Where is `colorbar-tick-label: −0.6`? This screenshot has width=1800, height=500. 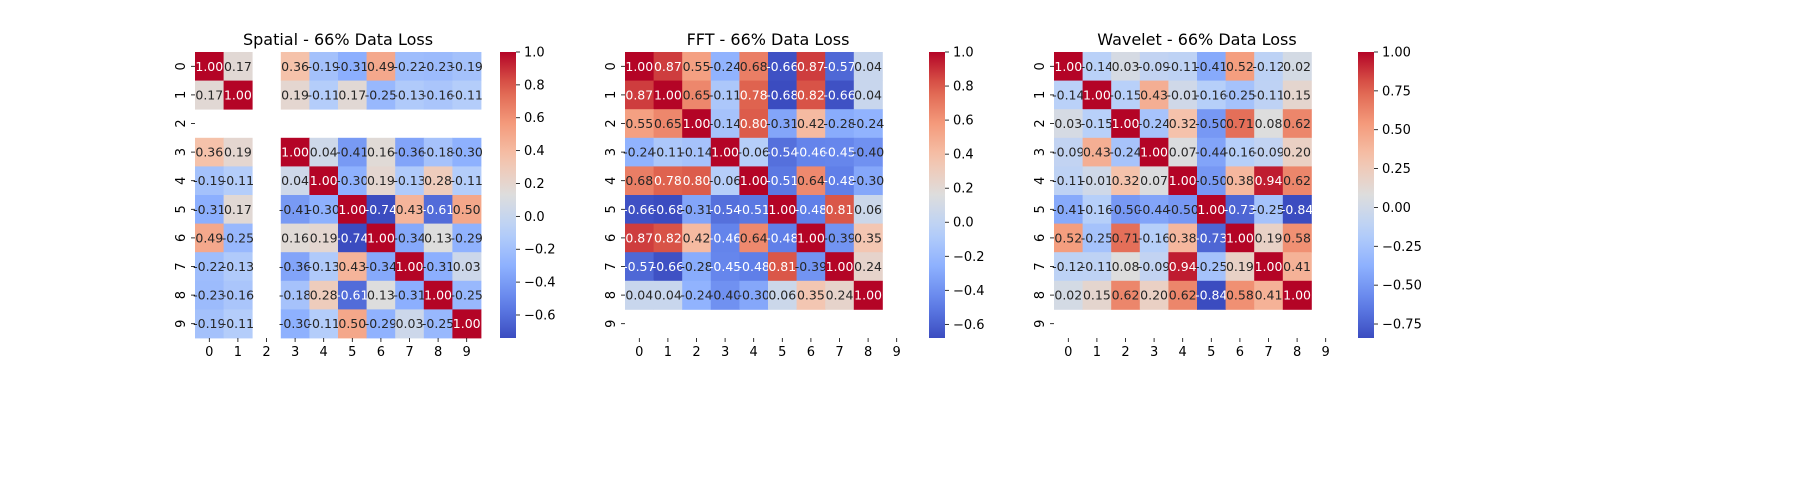
colorbar-tick-label: −0.6 is located at coordinates (969, 325).